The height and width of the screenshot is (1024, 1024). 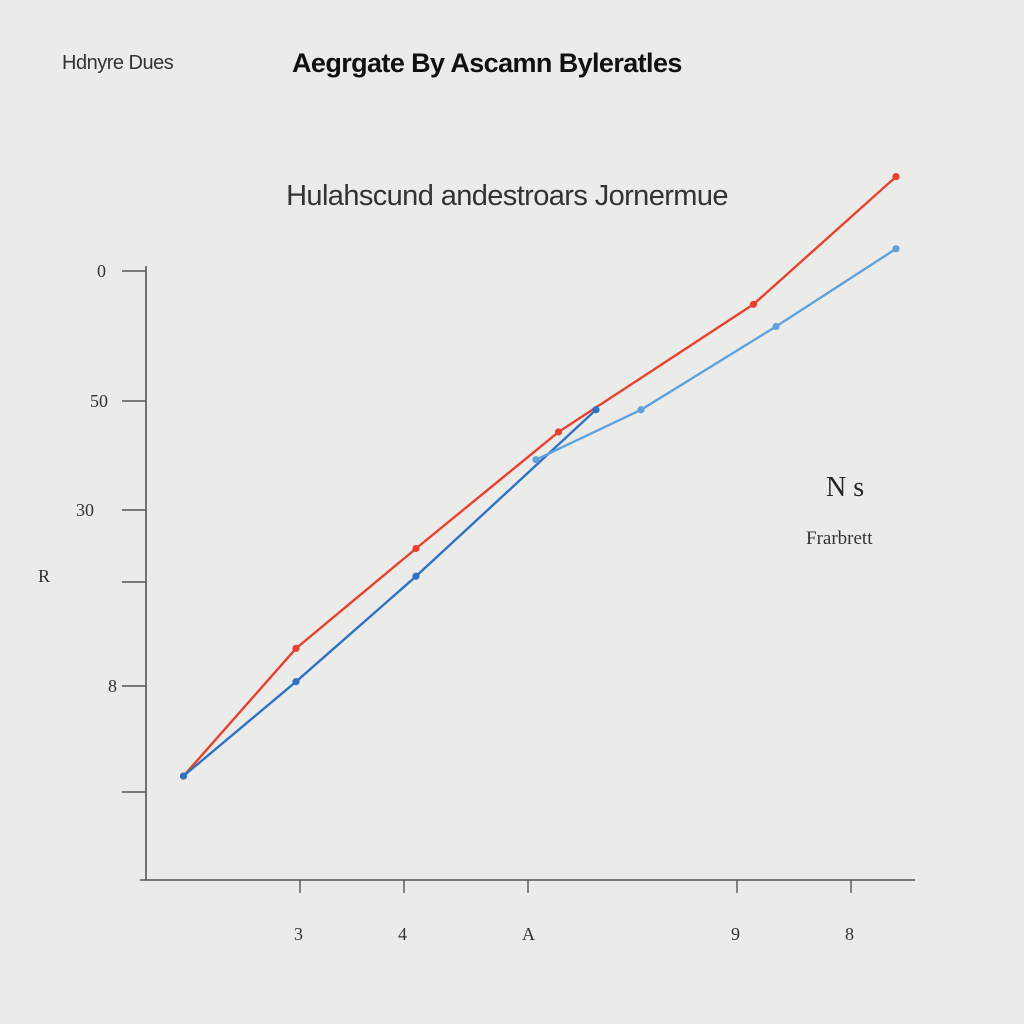 What do you see at coordinates (507, 196) in the screenshot?
I see `chart-title: Hulahscund andestroars Jornermue` at bounding box center [507, 196].